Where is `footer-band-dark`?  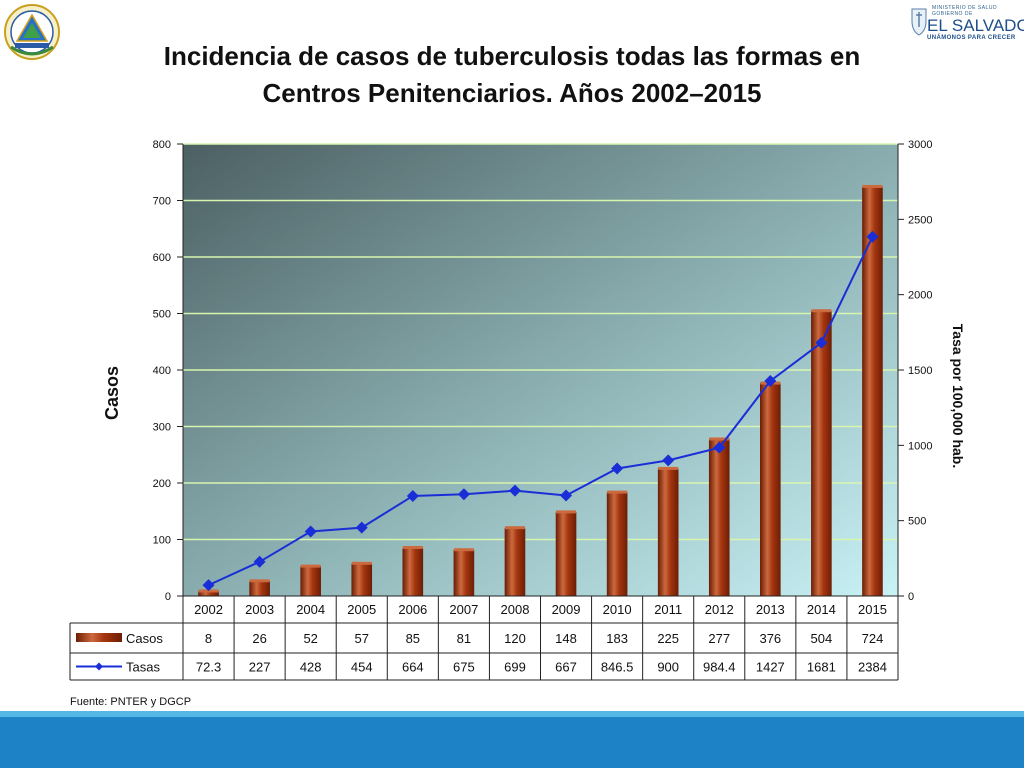 footer-band-dark is located at coordinates (512, 742).